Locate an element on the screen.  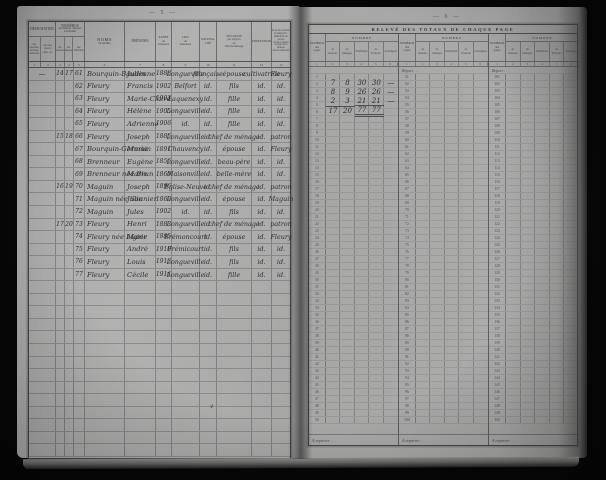
census-cell-lieu is located at coordinates (186, 450).